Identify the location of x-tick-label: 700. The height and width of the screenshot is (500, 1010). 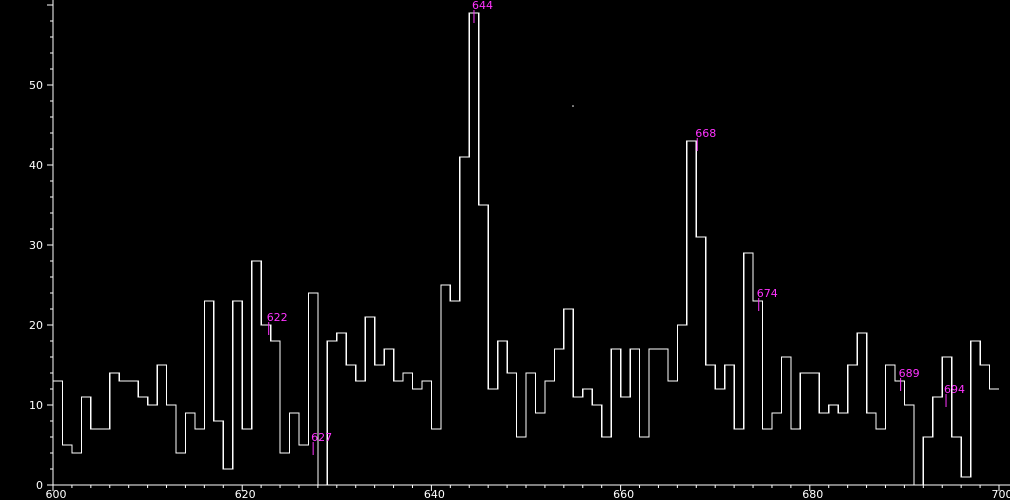
(1001, 494).